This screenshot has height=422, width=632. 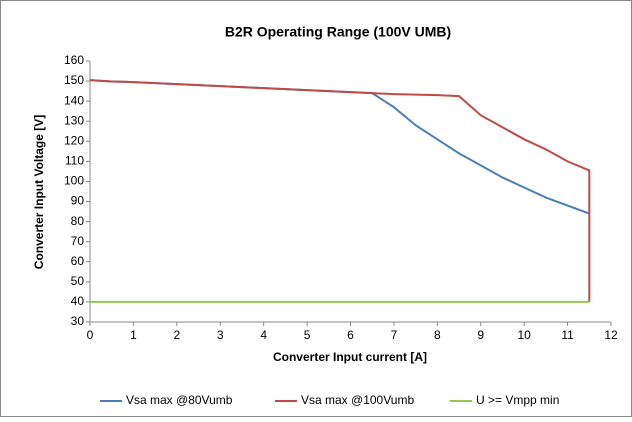 What do you see at coordinates (517, 400) in the screenshot?
I see `legend-label: U >= Vmpp min` at bounding box center [517, 400].